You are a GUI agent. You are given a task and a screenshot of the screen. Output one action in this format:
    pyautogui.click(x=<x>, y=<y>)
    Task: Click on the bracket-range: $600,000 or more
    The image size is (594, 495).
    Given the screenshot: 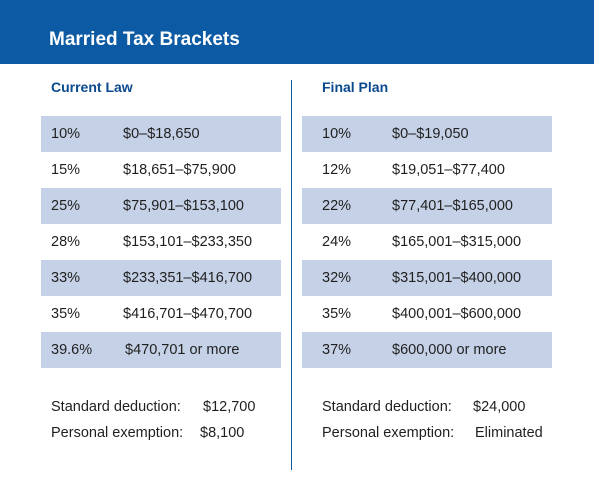 What is the action you would take?
    pyautogui.click(x=449, y=350)
    